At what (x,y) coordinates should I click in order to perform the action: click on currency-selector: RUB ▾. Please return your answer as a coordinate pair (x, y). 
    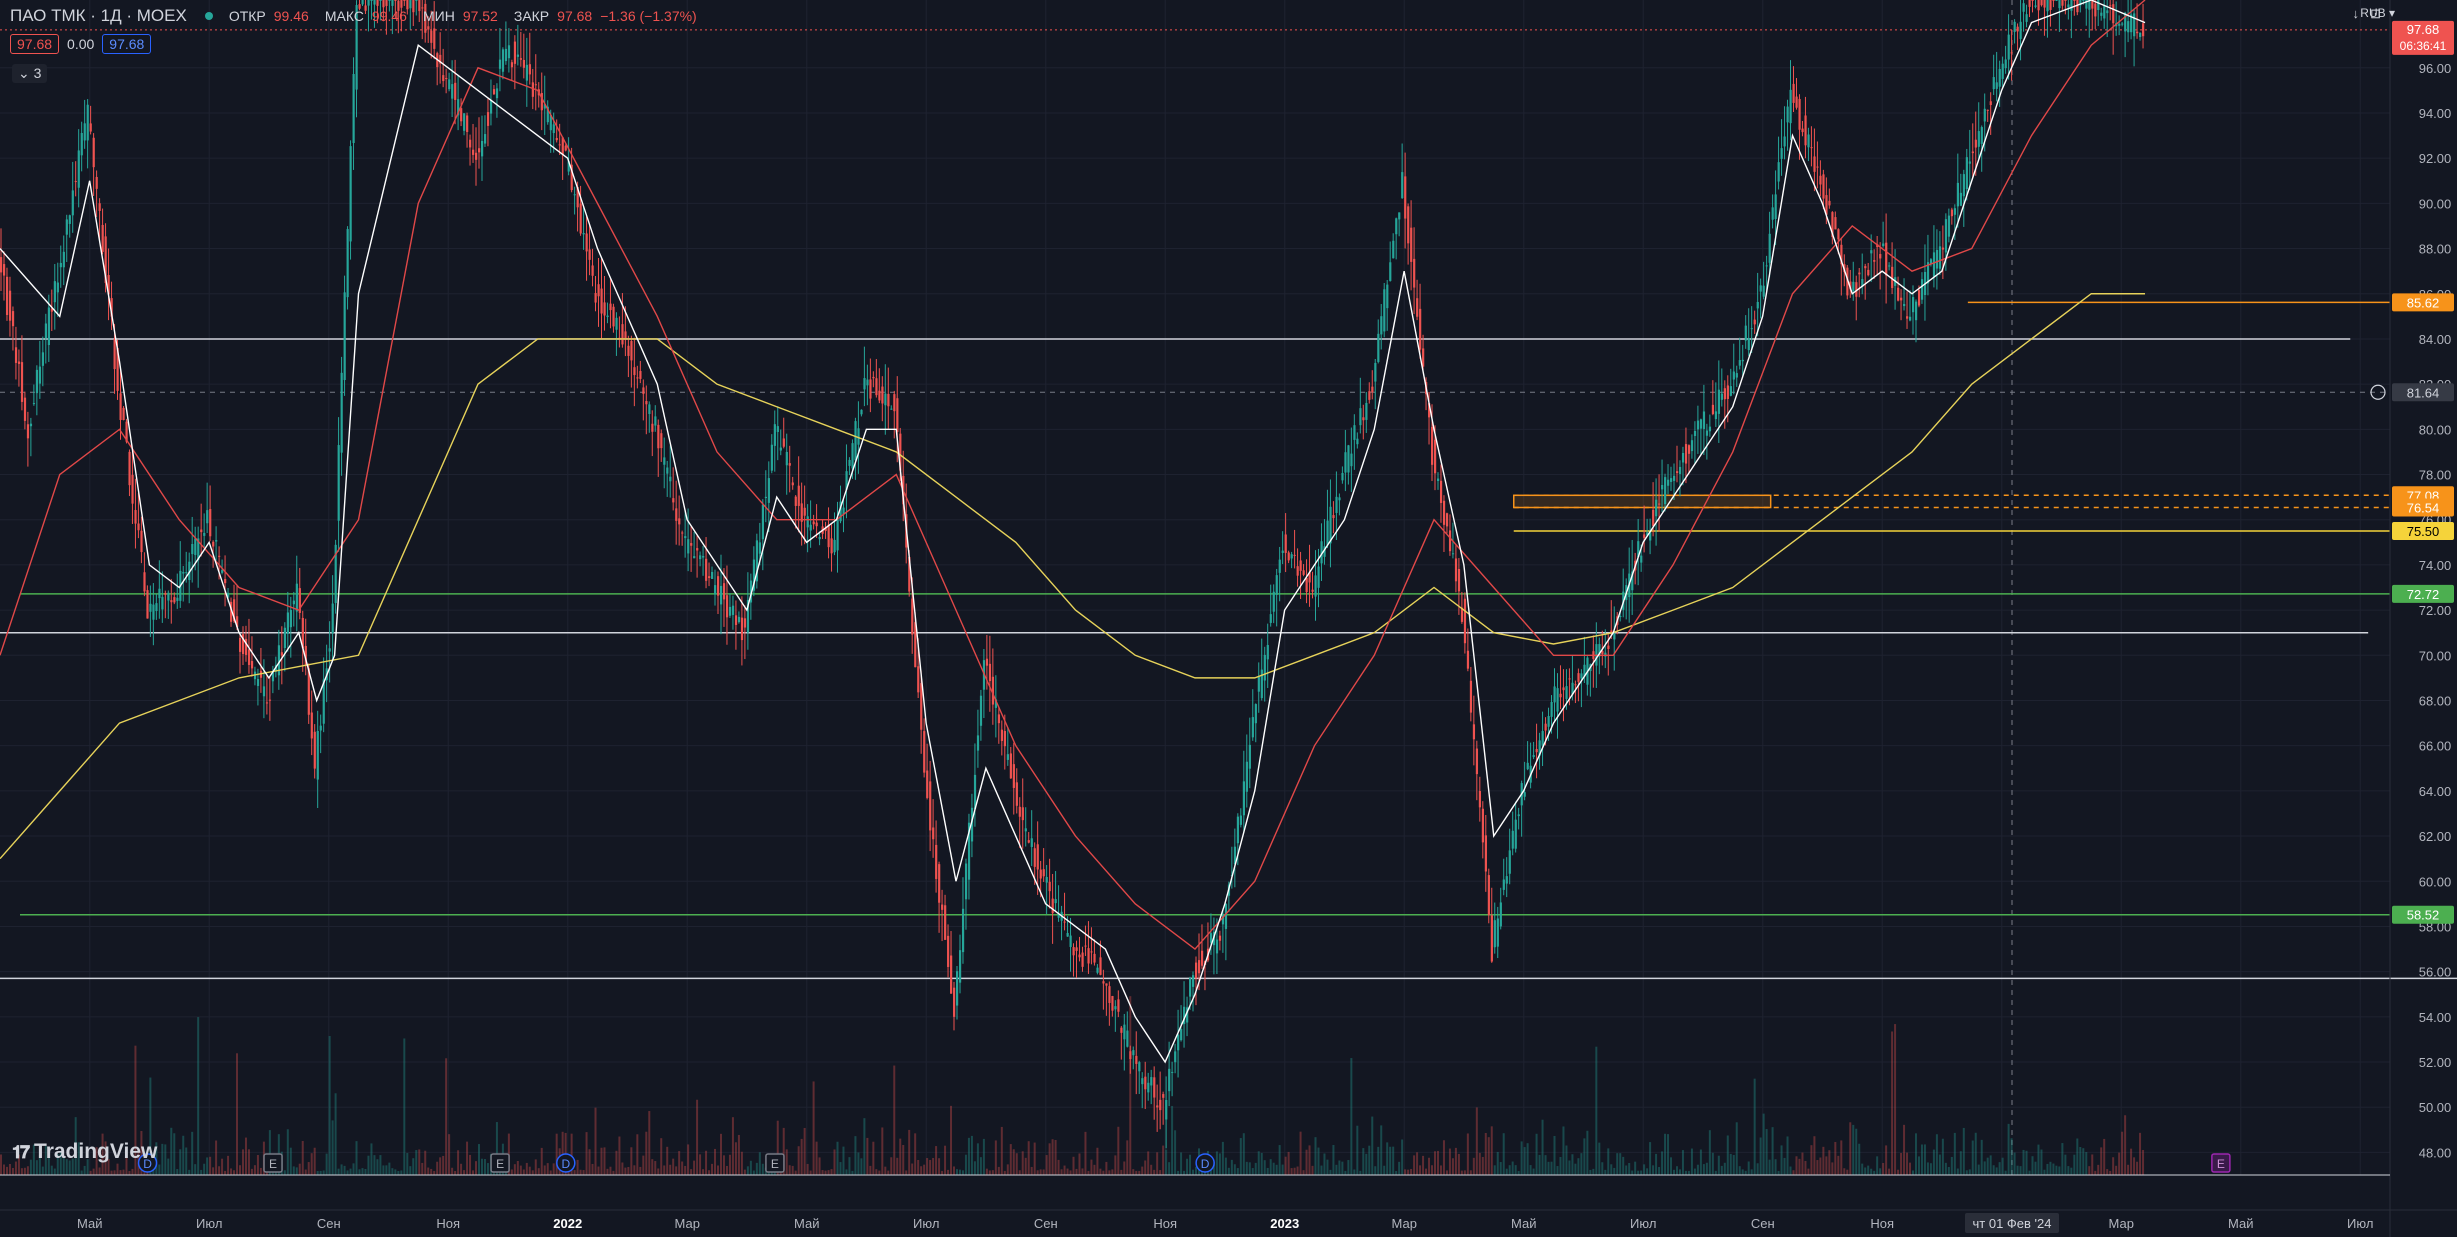
    Looking at the image, I should click on (2377, 13).